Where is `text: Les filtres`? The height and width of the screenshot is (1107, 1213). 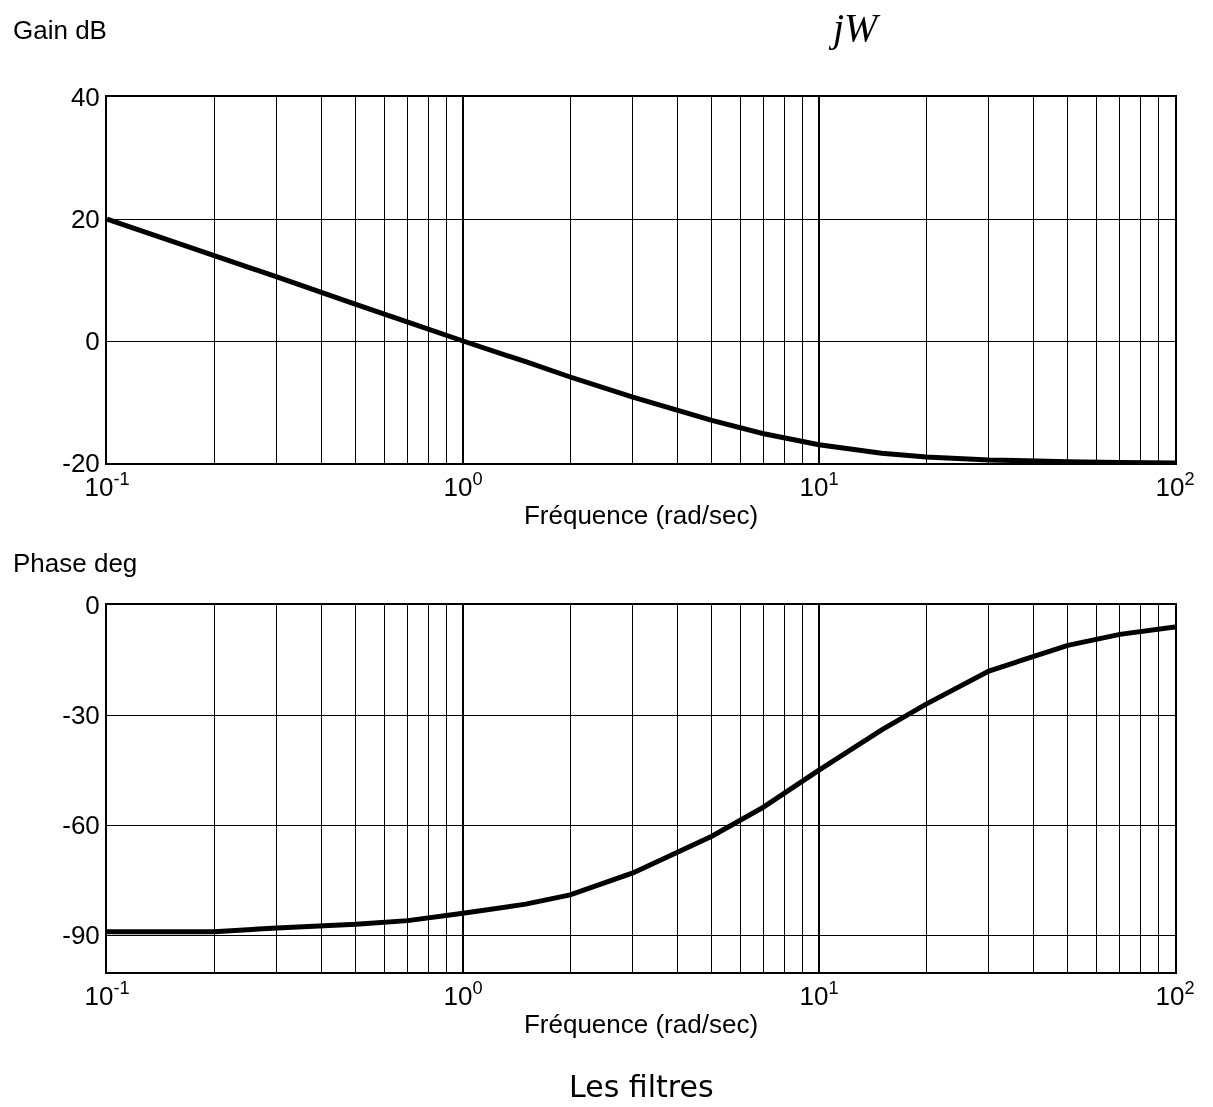 text: Les filtres is located at coordinates (641, 1086).